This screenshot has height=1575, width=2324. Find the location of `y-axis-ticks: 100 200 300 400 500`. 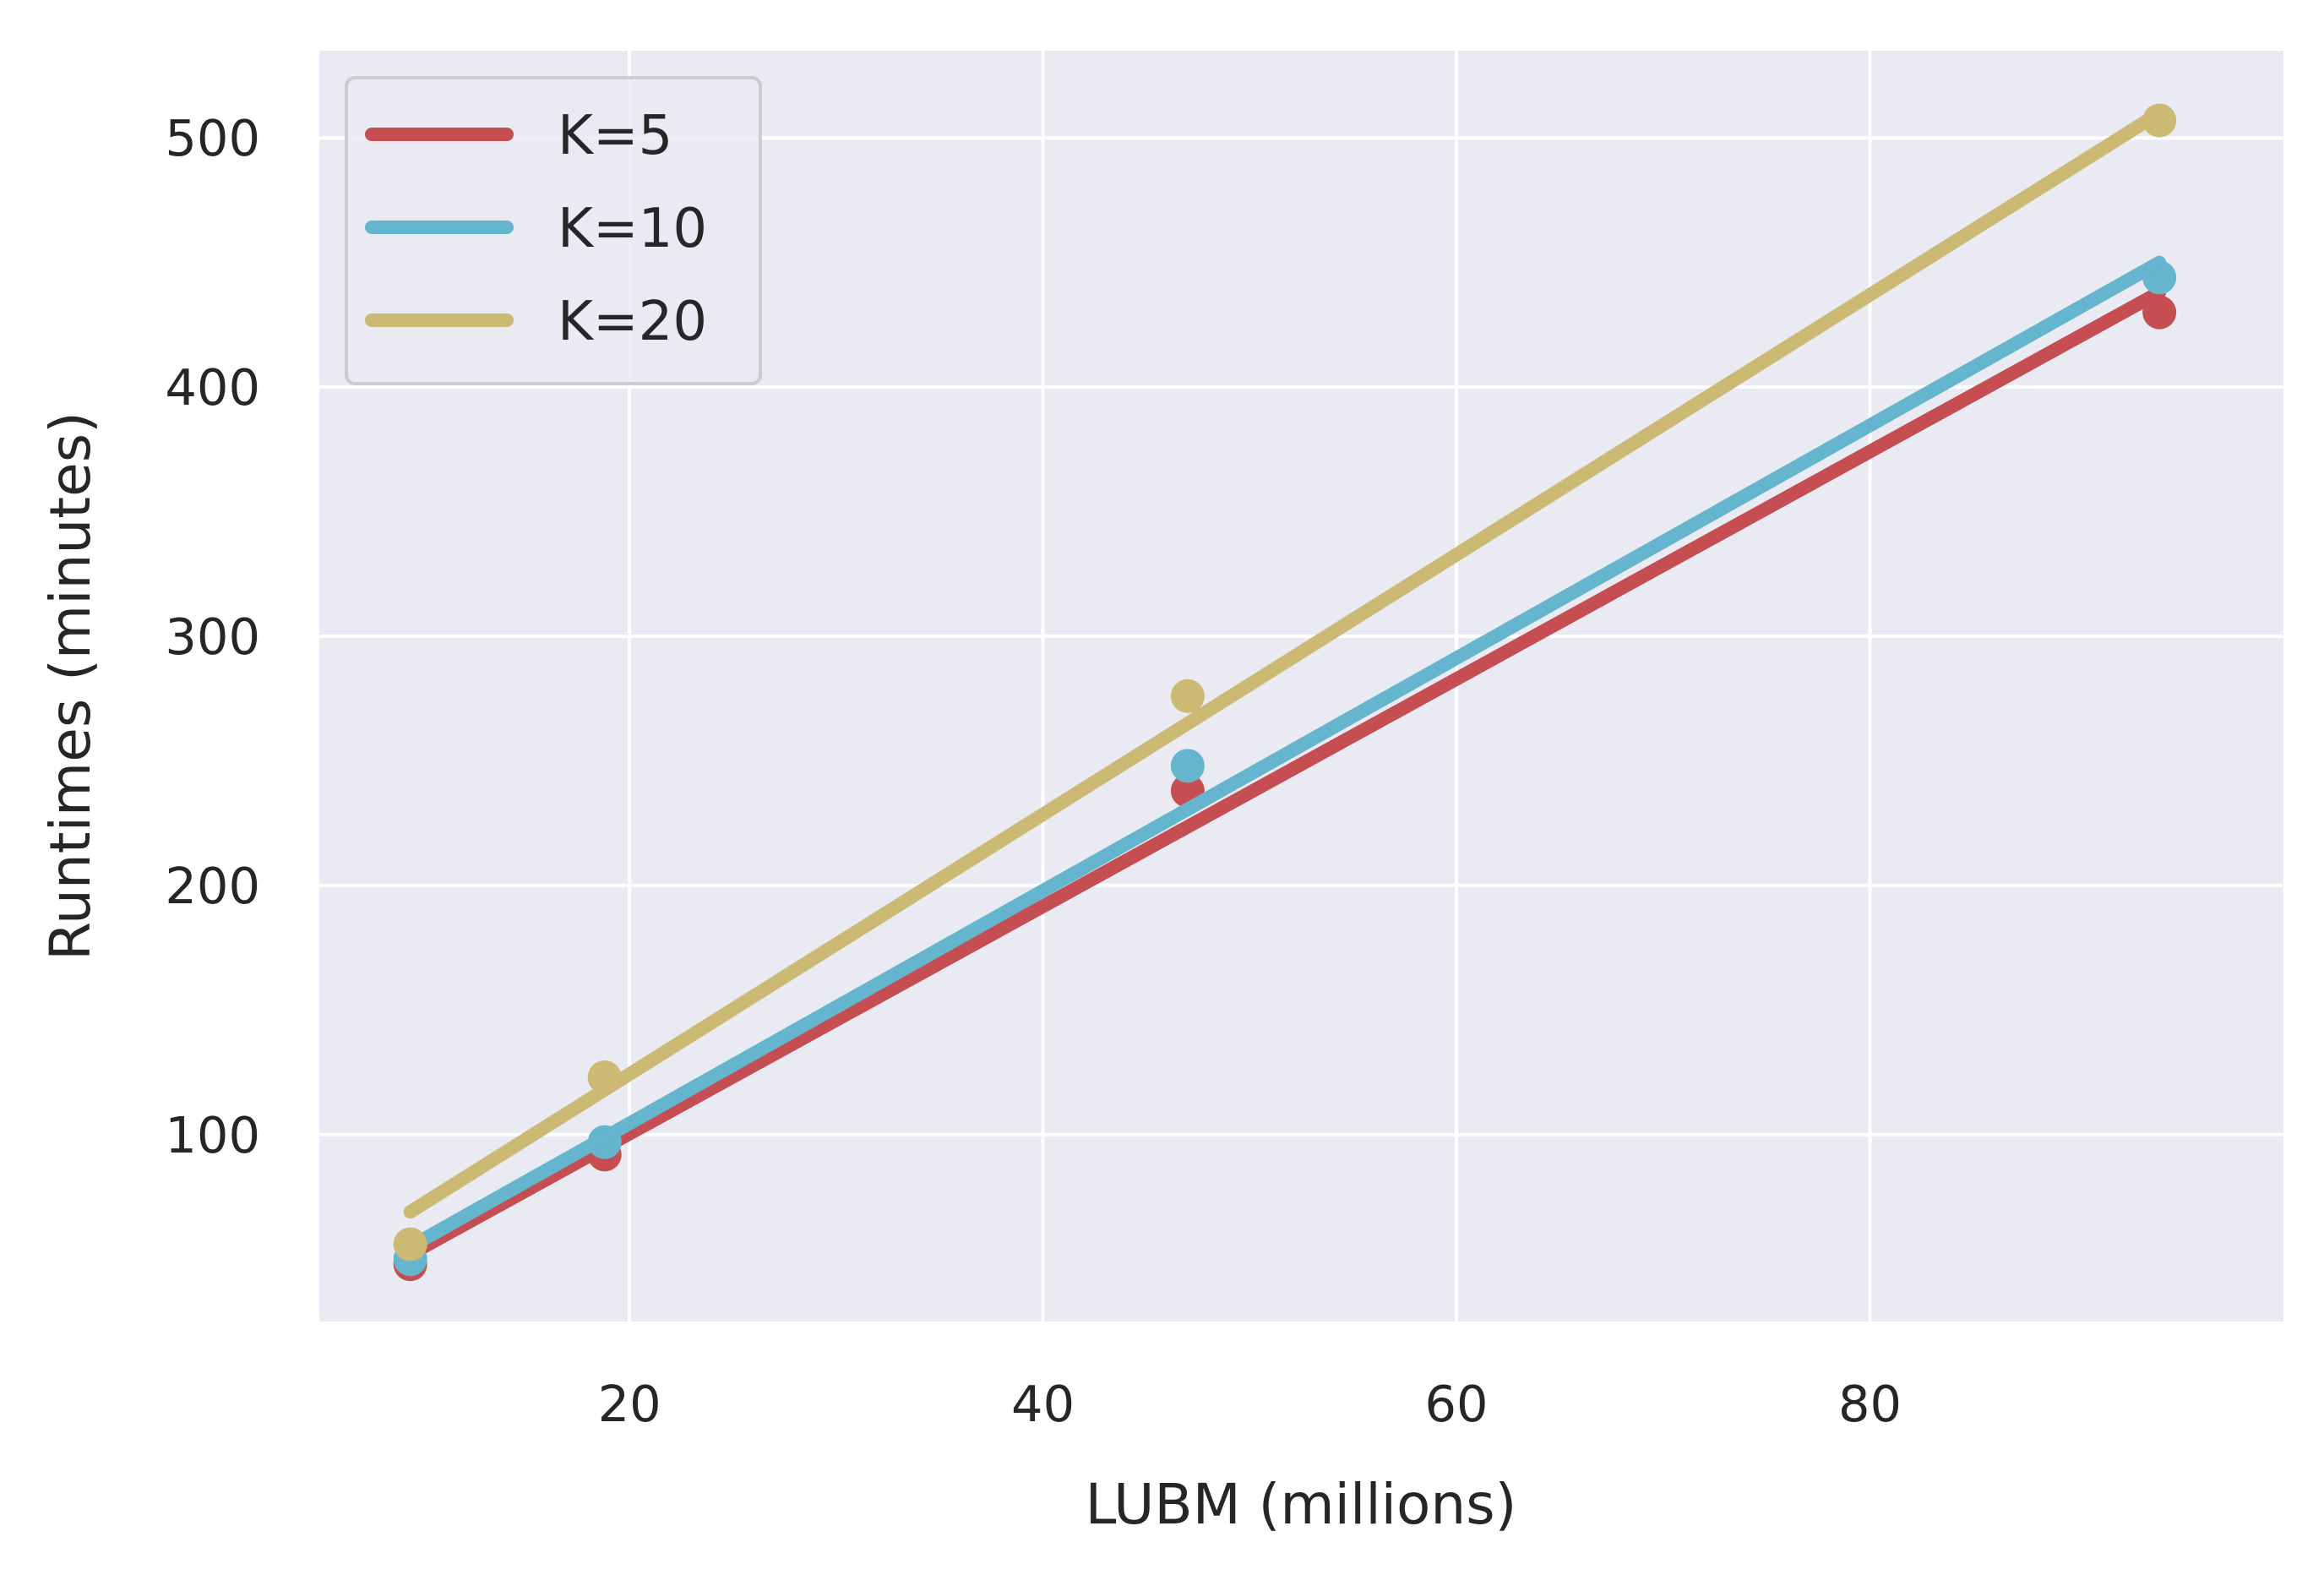

y-axis-ticks: 100 200 300 400 500 is located at coordinates (213, 636).